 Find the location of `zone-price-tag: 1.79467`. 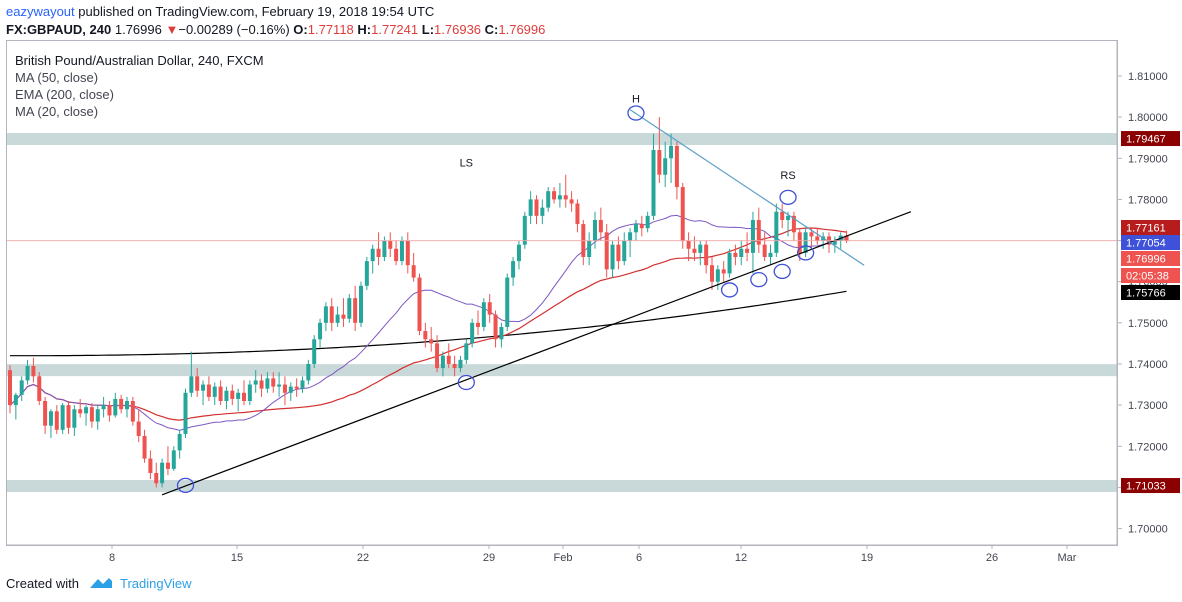

zone-price-tag: 1.79467 is located at coordinates (1146, 140).